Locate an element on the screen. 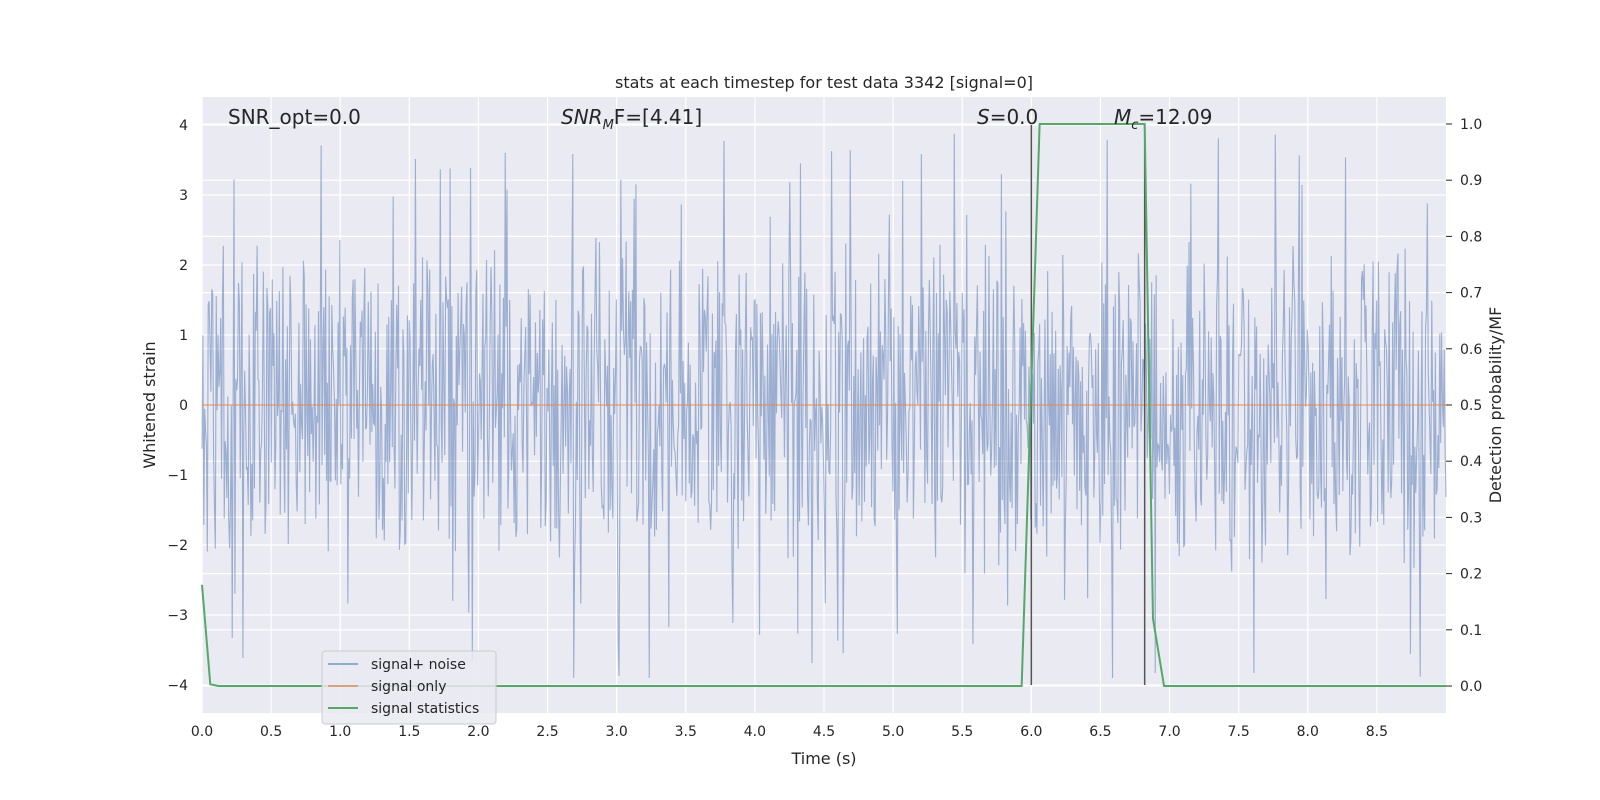 Image resolution: width=1600 pixels, height=800 pixels. mc-annotation: Mc=12.09 is located at coordinates (1163, 119).